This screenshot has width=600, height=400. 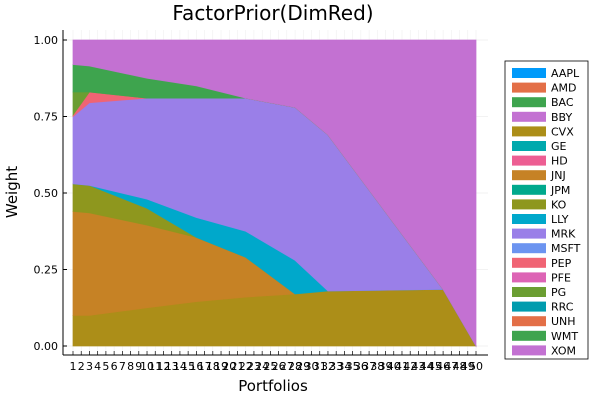 I want to click on x-tick-label: 41, so click(x=402, y=366).